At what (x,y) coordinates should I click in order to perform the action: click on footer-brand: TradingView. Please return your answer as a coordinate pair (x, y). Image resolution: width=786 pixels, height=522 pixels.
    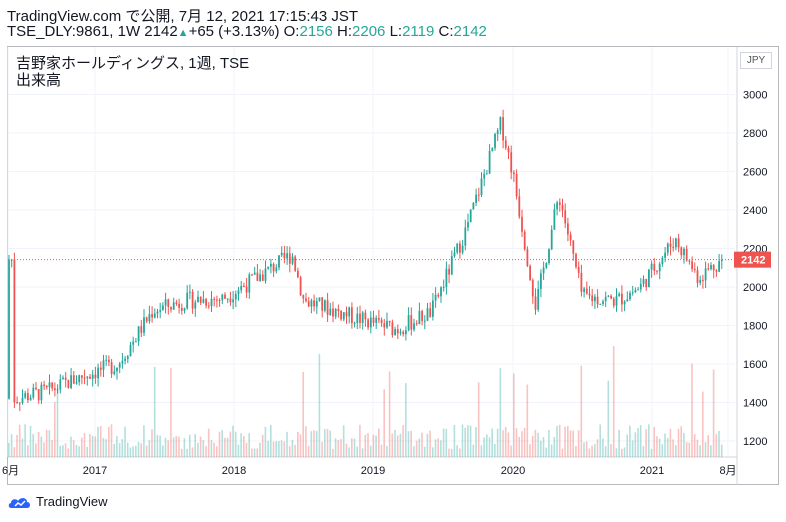
    Looking at the image, I should click on (58, 501).